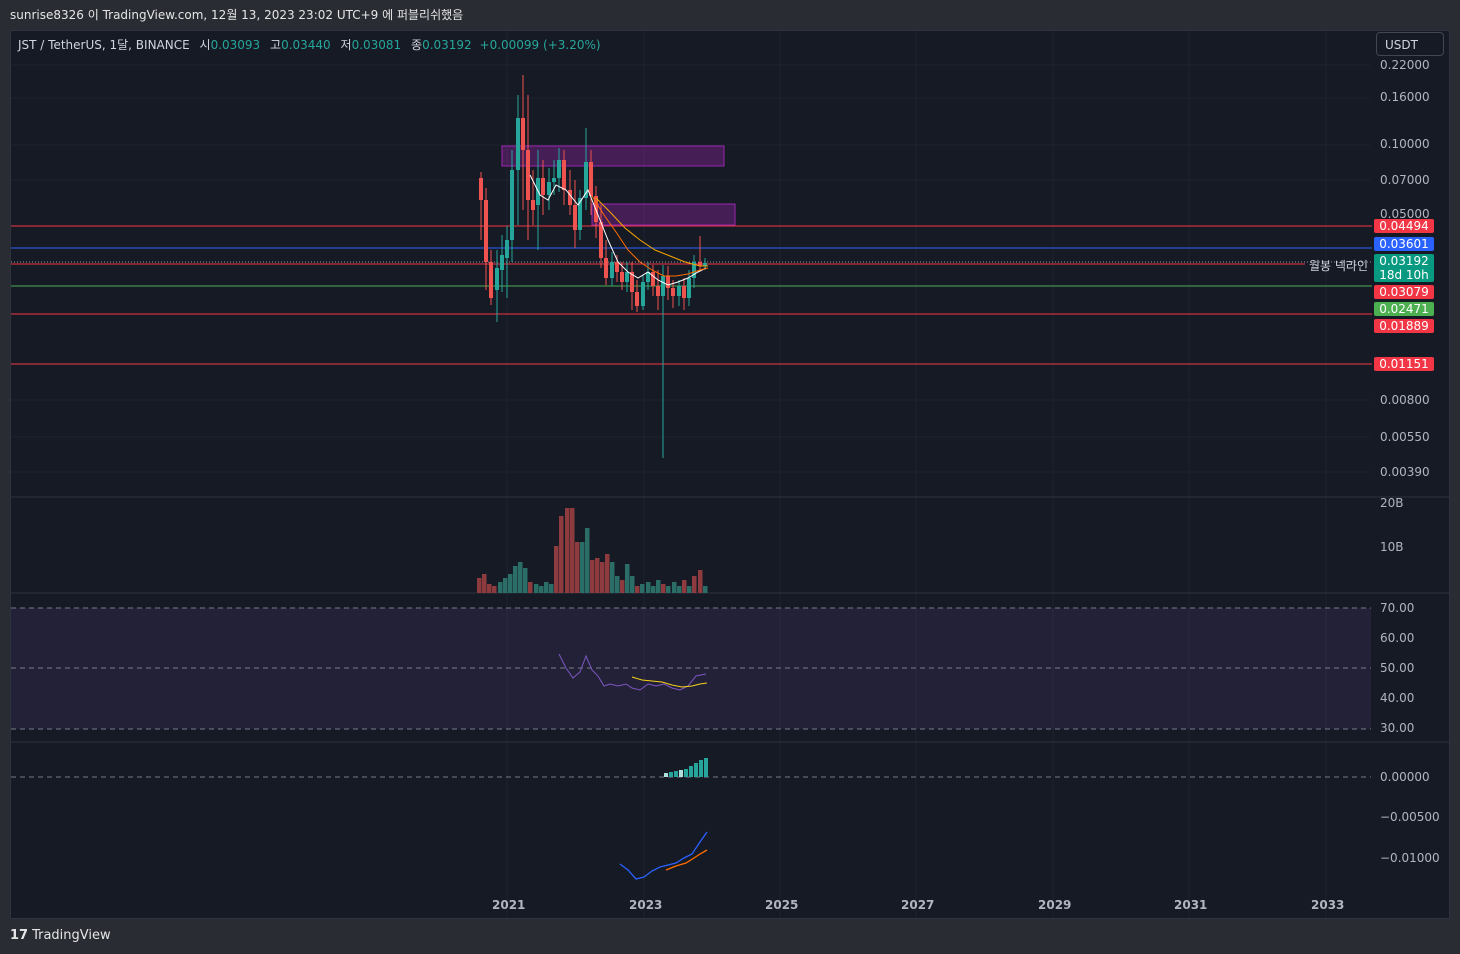  I want to click on price-axis-label: 0.05000, so click(1405, 214).